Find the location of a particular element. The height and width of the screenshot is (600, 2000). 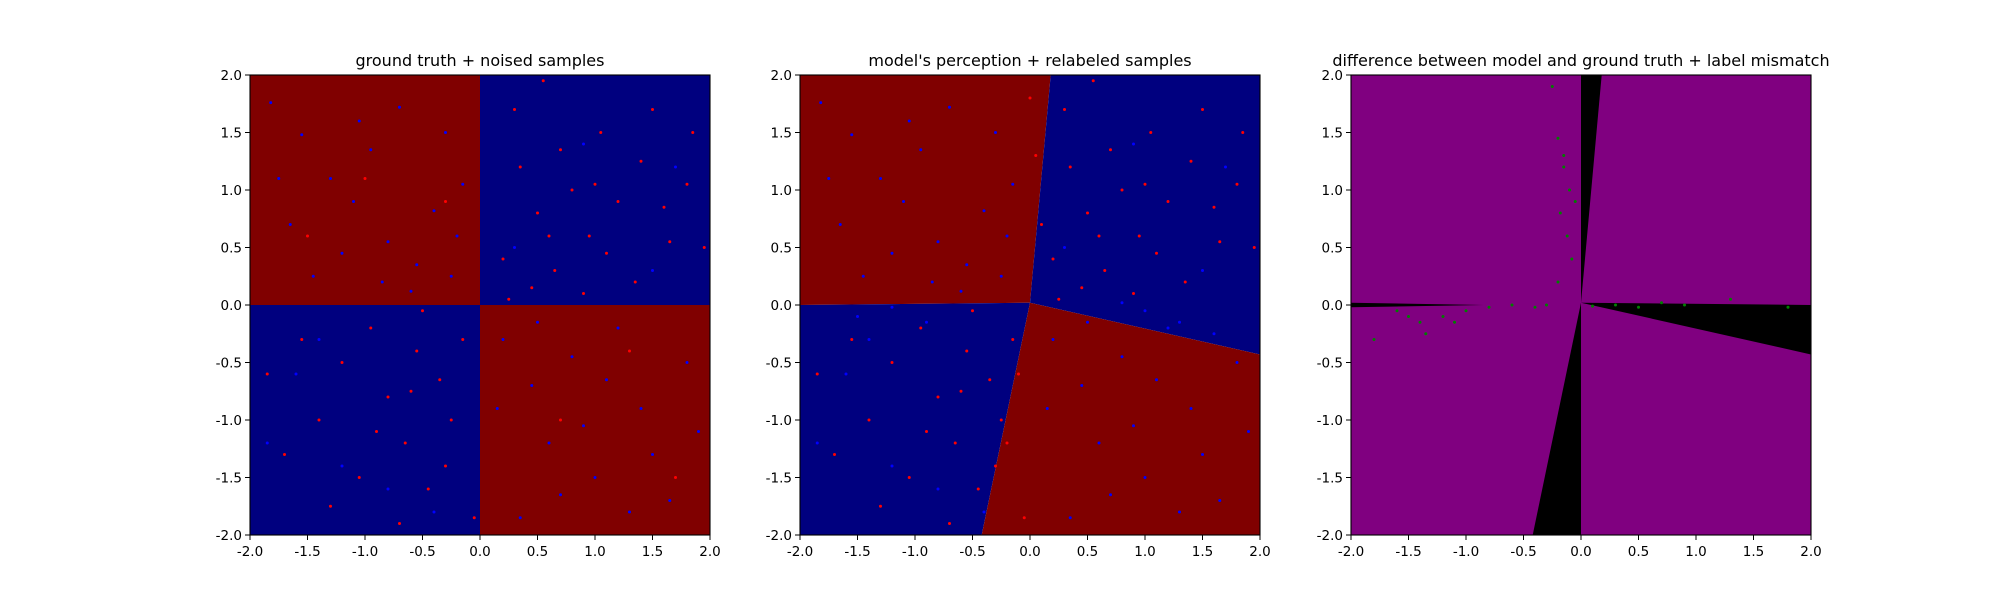

y-tick-label: 0.0 is located at coordinates (781, 306).